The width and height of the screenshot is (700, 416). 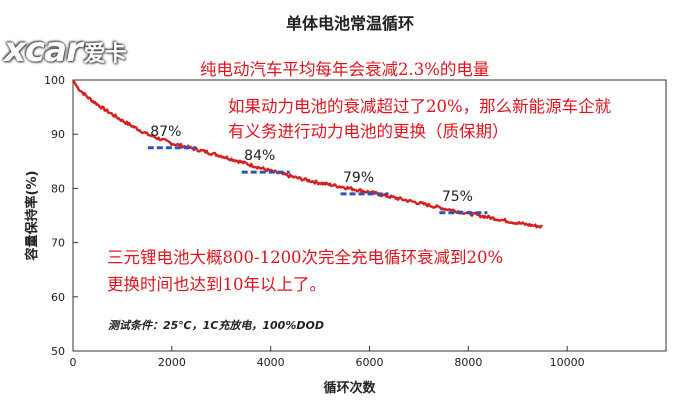 What do you see at coordinates (349, 23) in the screenshot?
I see `chart-title: 单体电池常温循环` at bounding box center [349, 23].